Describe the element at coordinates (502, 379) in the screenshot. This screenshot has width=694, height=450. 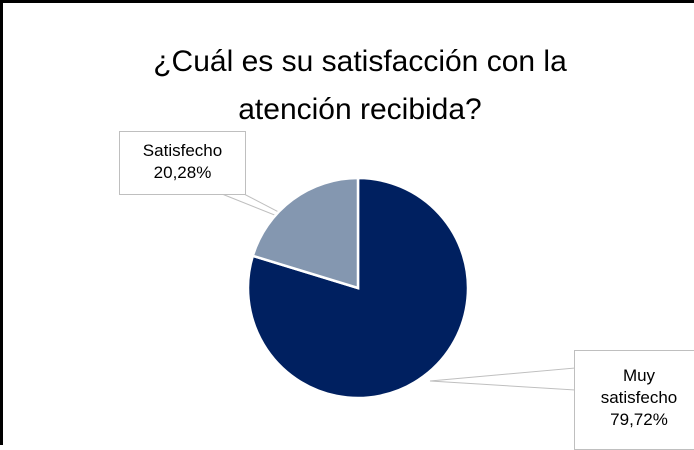
I see `leader-line-muy-satisfecho` at that location.